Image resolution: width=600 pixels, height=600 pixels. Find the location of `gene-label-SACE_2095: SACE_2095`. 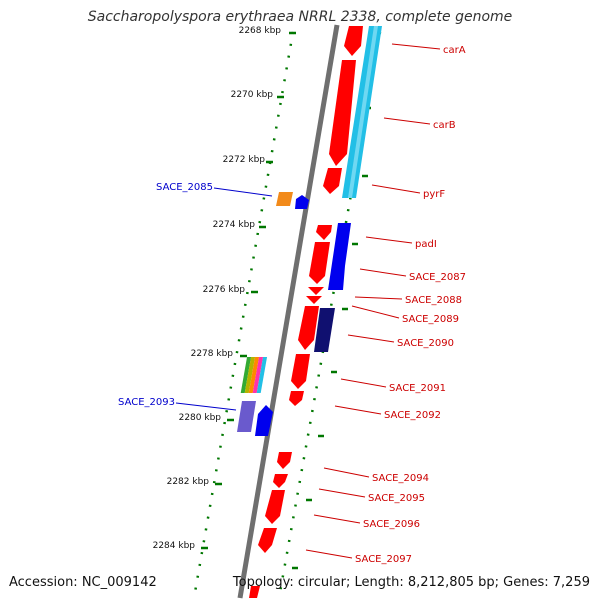

gene-label-SACE_2095: SACE_2095 is located at coordinates (396, 498).